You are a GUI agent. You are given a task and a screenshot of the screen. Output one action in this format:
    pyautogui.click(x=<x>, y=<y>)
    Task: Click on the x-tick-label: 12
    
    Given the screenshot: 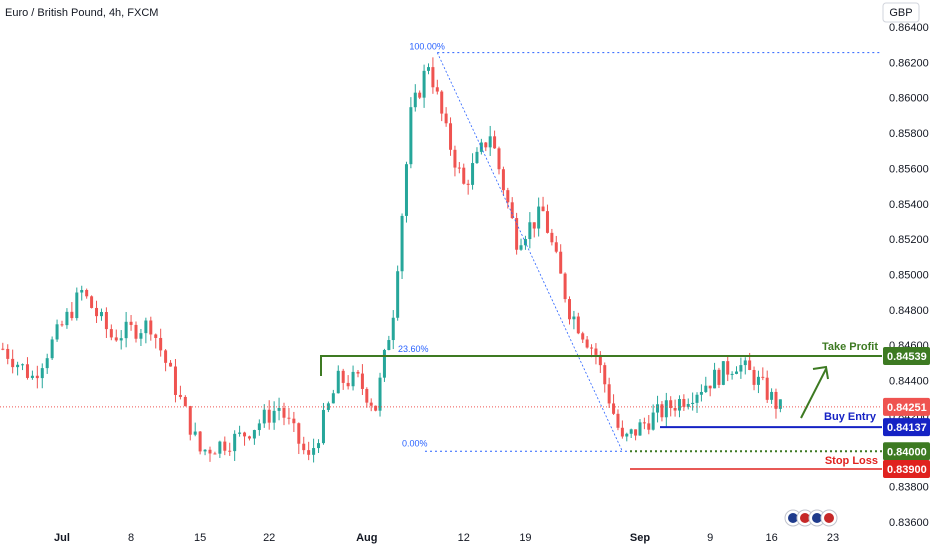 What is the action you would take?
    pyautogui.click(x=464, y=538)
    